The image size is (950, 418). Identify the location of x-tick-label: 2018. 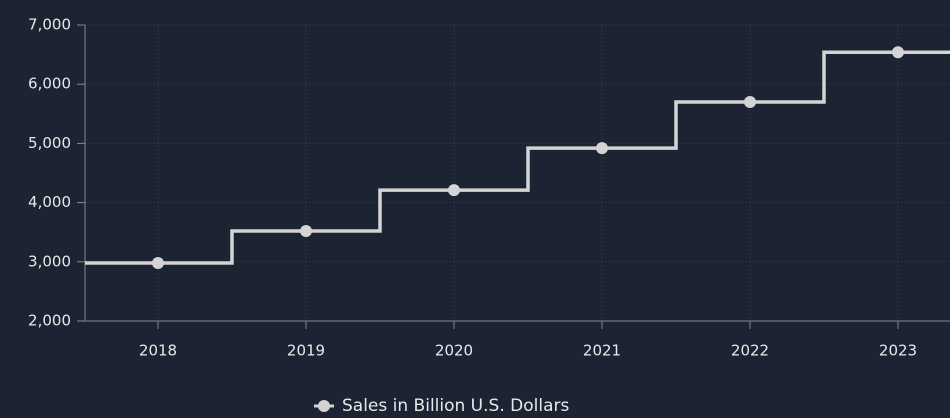
(158, 351).